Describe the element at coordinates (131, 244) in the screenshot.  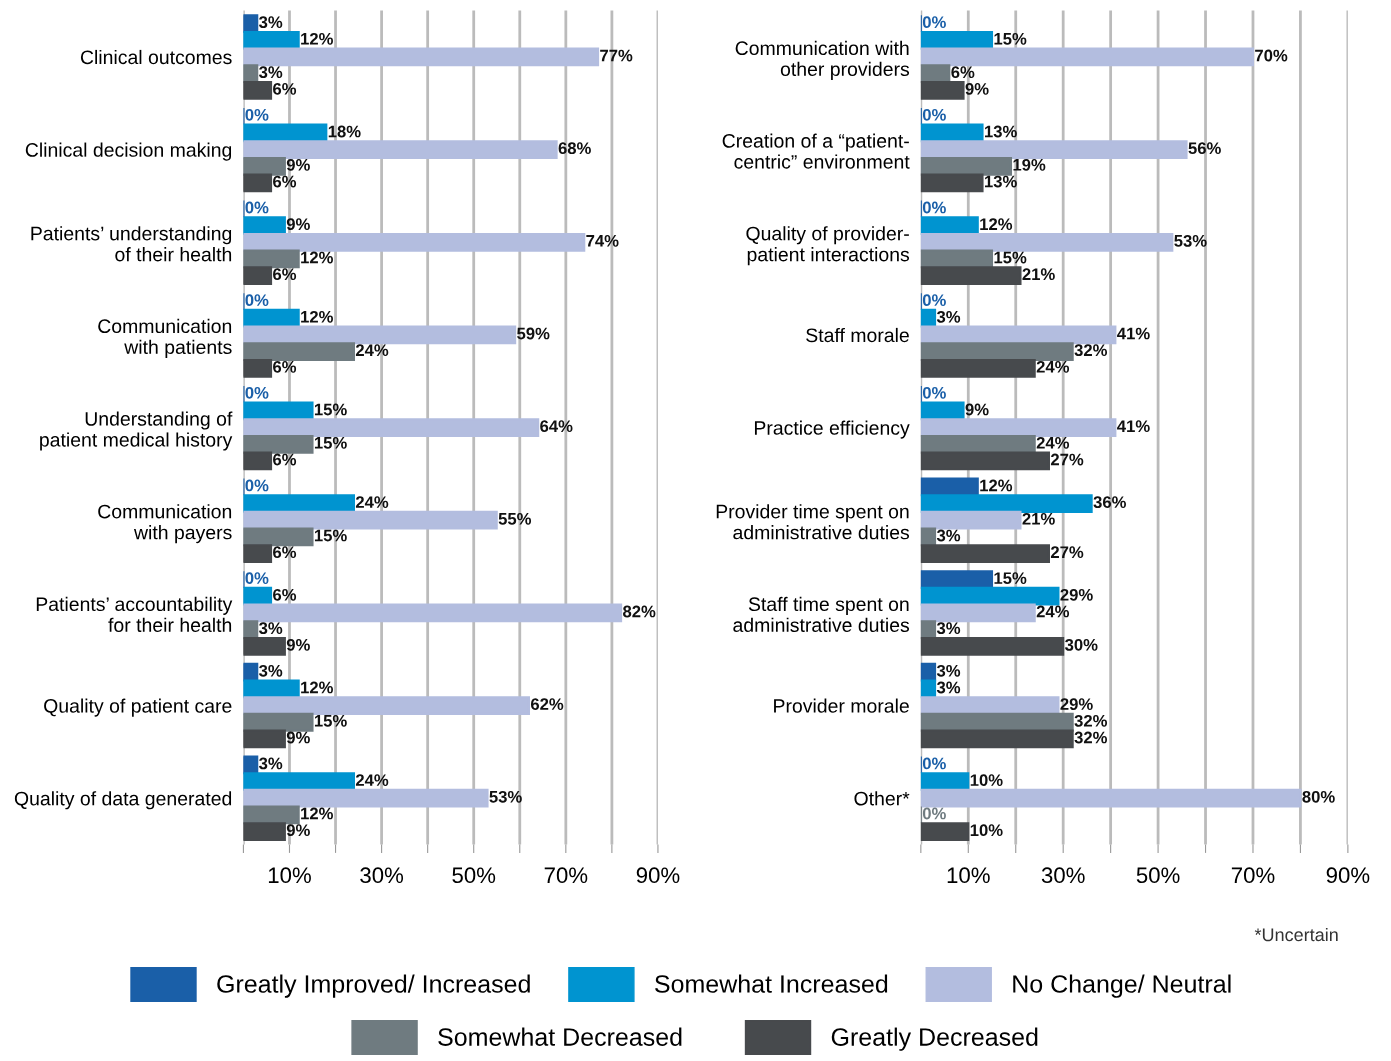
I see `y-tick-label: Patients’ understanding of their health` at that location.